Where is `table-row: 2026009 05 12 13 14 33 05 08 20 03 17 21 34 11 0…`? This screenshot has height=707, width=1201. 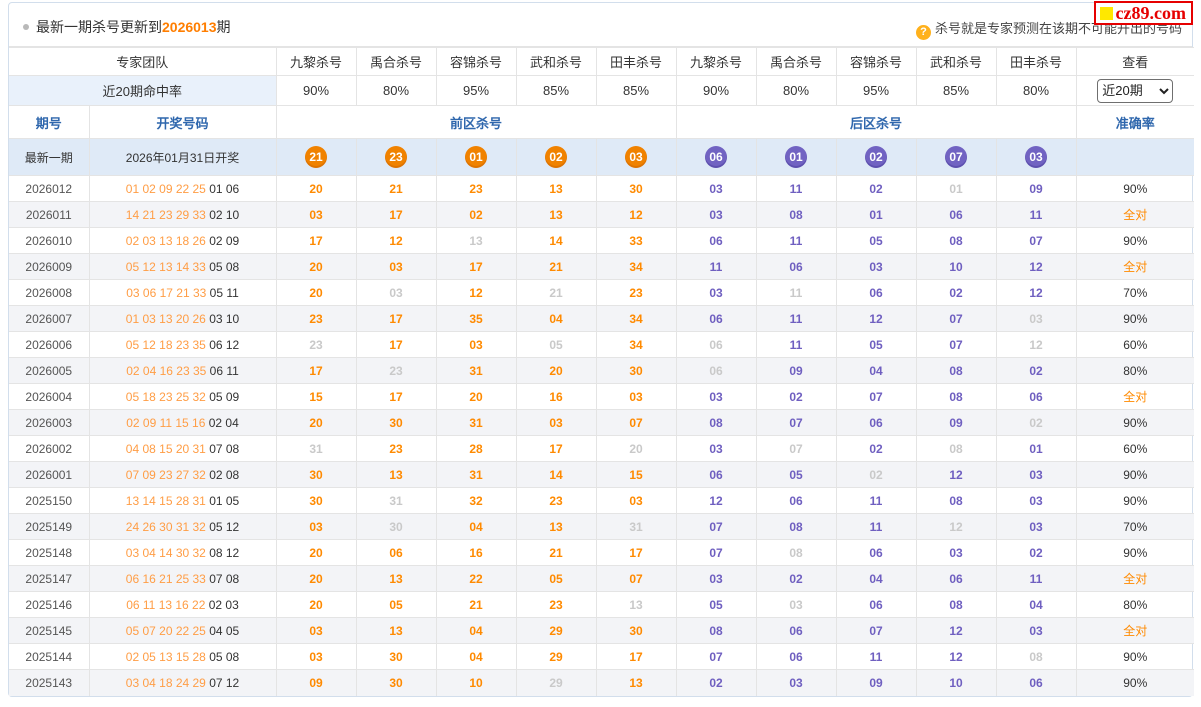 table-row: 2026009 05 12 13 14 33 05 08 20 03 17 21 34 11 0… is located at coordinates (602, 266).